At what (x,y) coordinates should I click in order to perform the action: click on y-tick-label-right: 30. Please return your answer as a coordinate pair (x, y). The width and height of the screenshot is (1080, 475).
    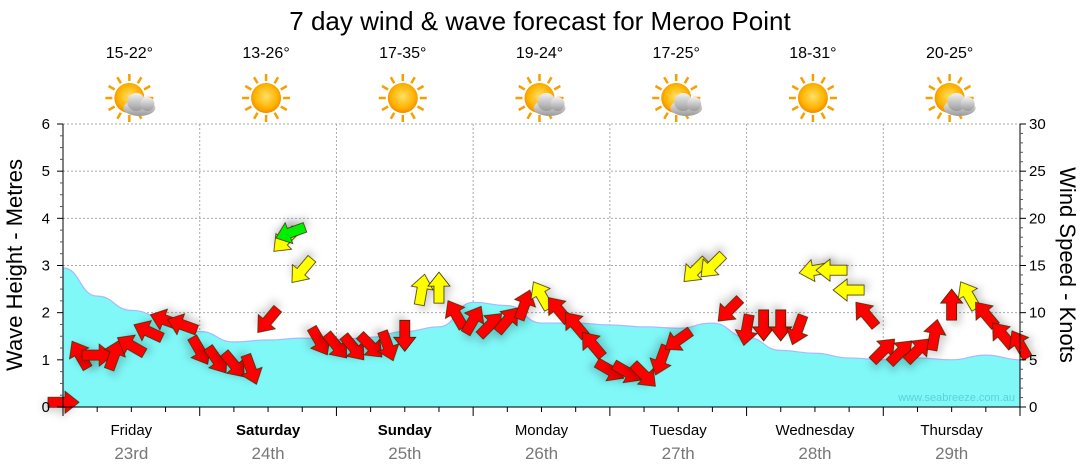
    Looking at the image, I should click on (1037, 124).